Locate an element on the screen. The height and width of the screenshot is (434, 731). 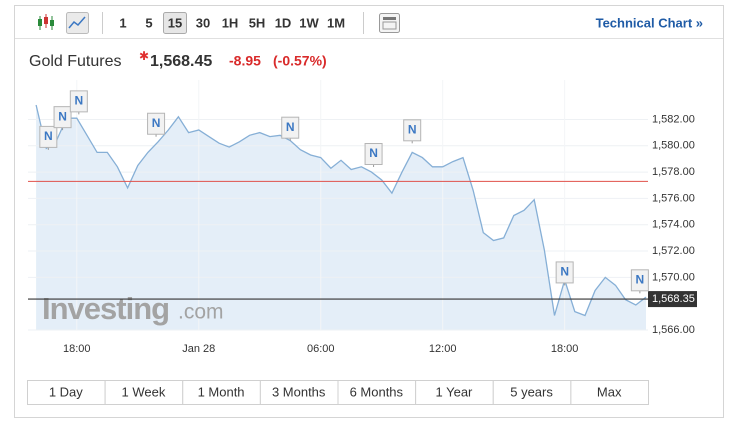
price-change: -8.95 is located at coordinates (245, 61).